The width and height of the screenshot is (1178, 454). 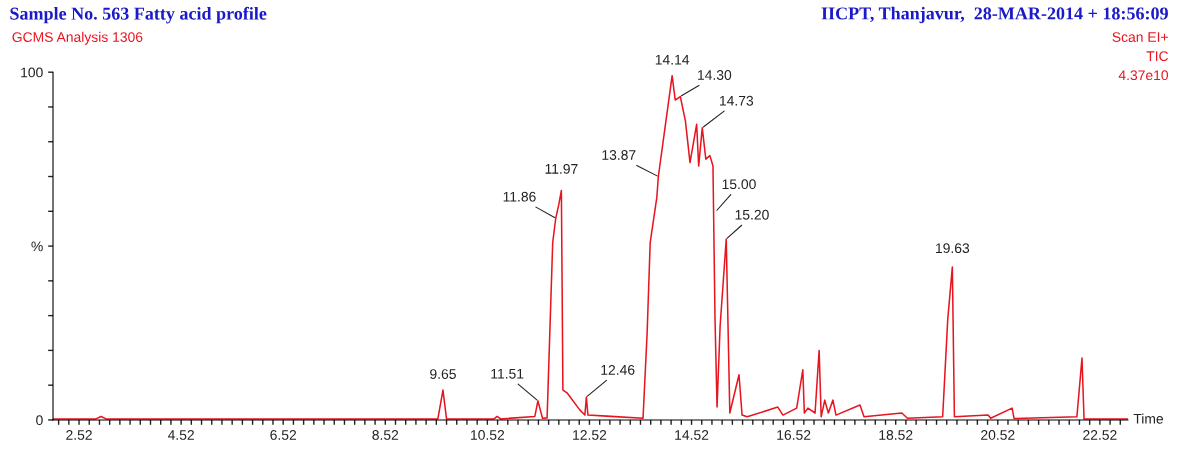 I want to click on annotation: 15.20, so click(x=752, y=214).